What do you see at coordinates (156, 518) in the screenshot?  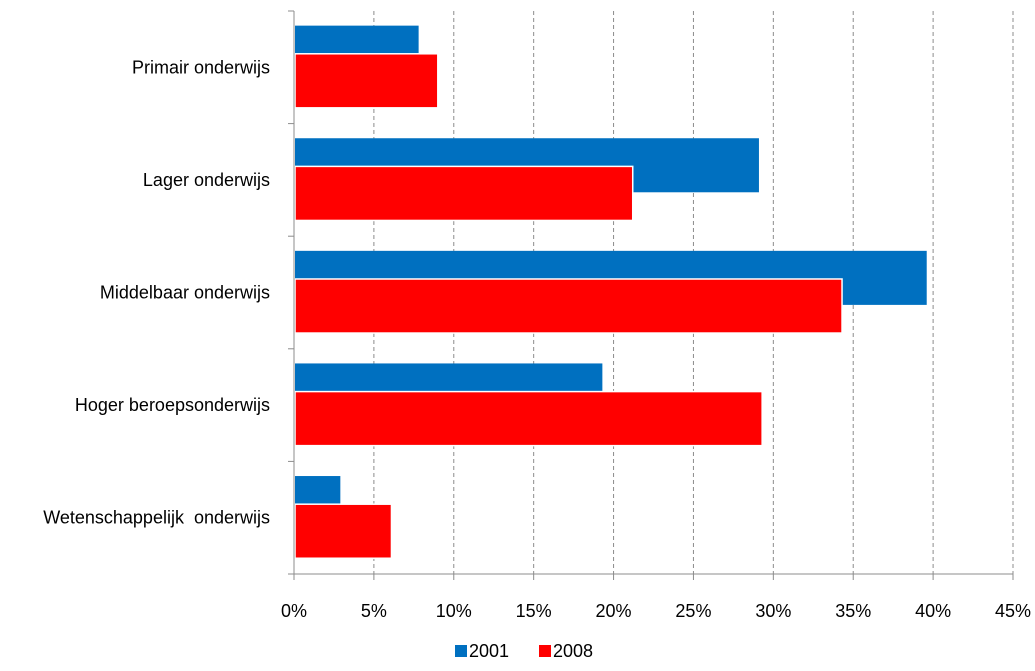 I see `category-label: Wetenschappelijk onderwijs` at bounding box center [156, 518].